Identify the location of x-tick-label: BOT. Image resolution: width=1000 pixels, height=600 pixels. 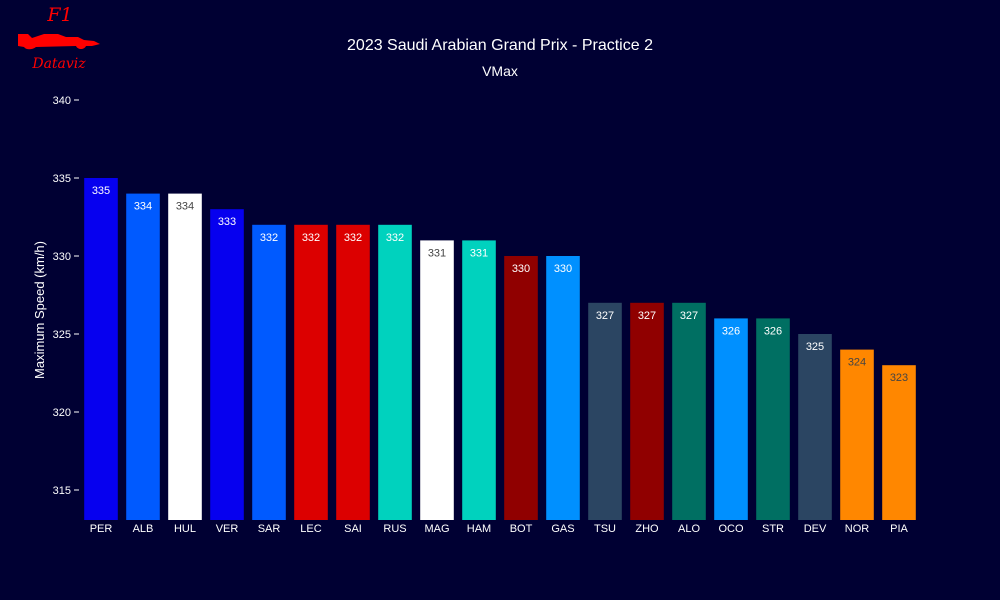
(521, 529).